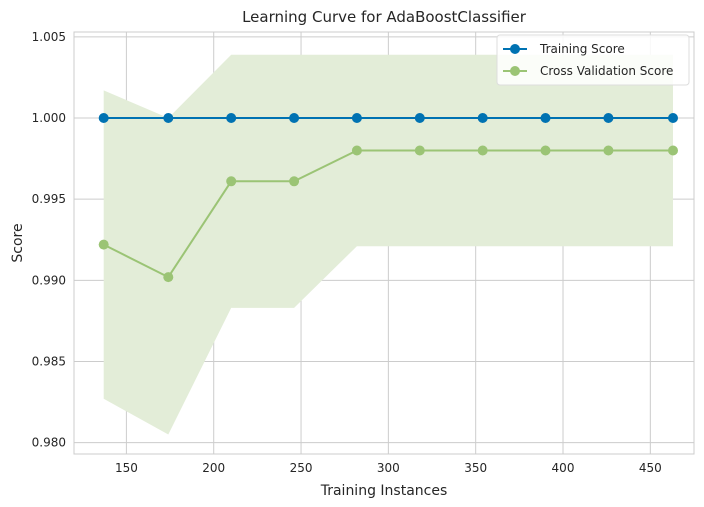 This screenshot has width=704, height=507. What do you see at coordinates (650, 468) in the screenshot?
I see `x-tick-label: 450` at bounding box center [650, 468].